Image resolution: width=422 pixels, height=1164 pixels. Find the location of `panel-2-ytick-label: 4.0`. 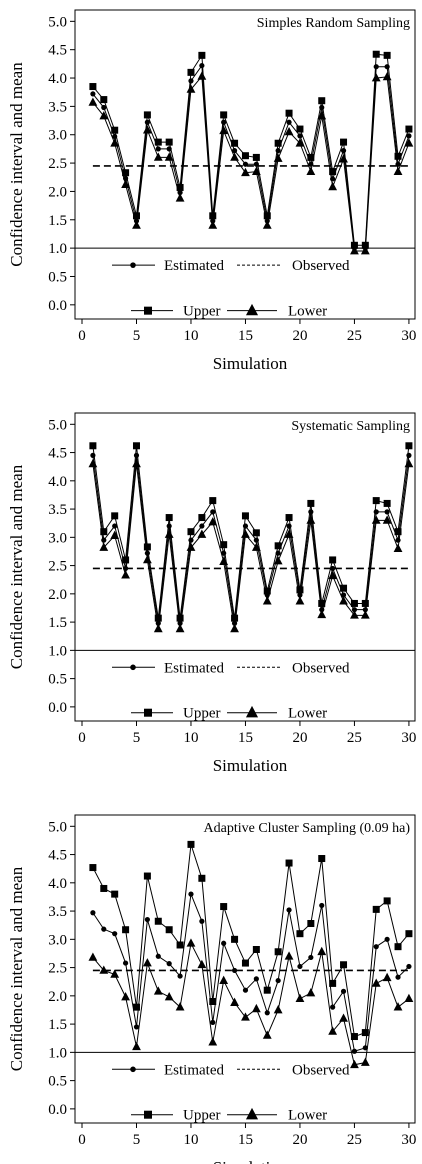

panel-2-ytick-label: 4.0 is located at coordinates (57, 482).